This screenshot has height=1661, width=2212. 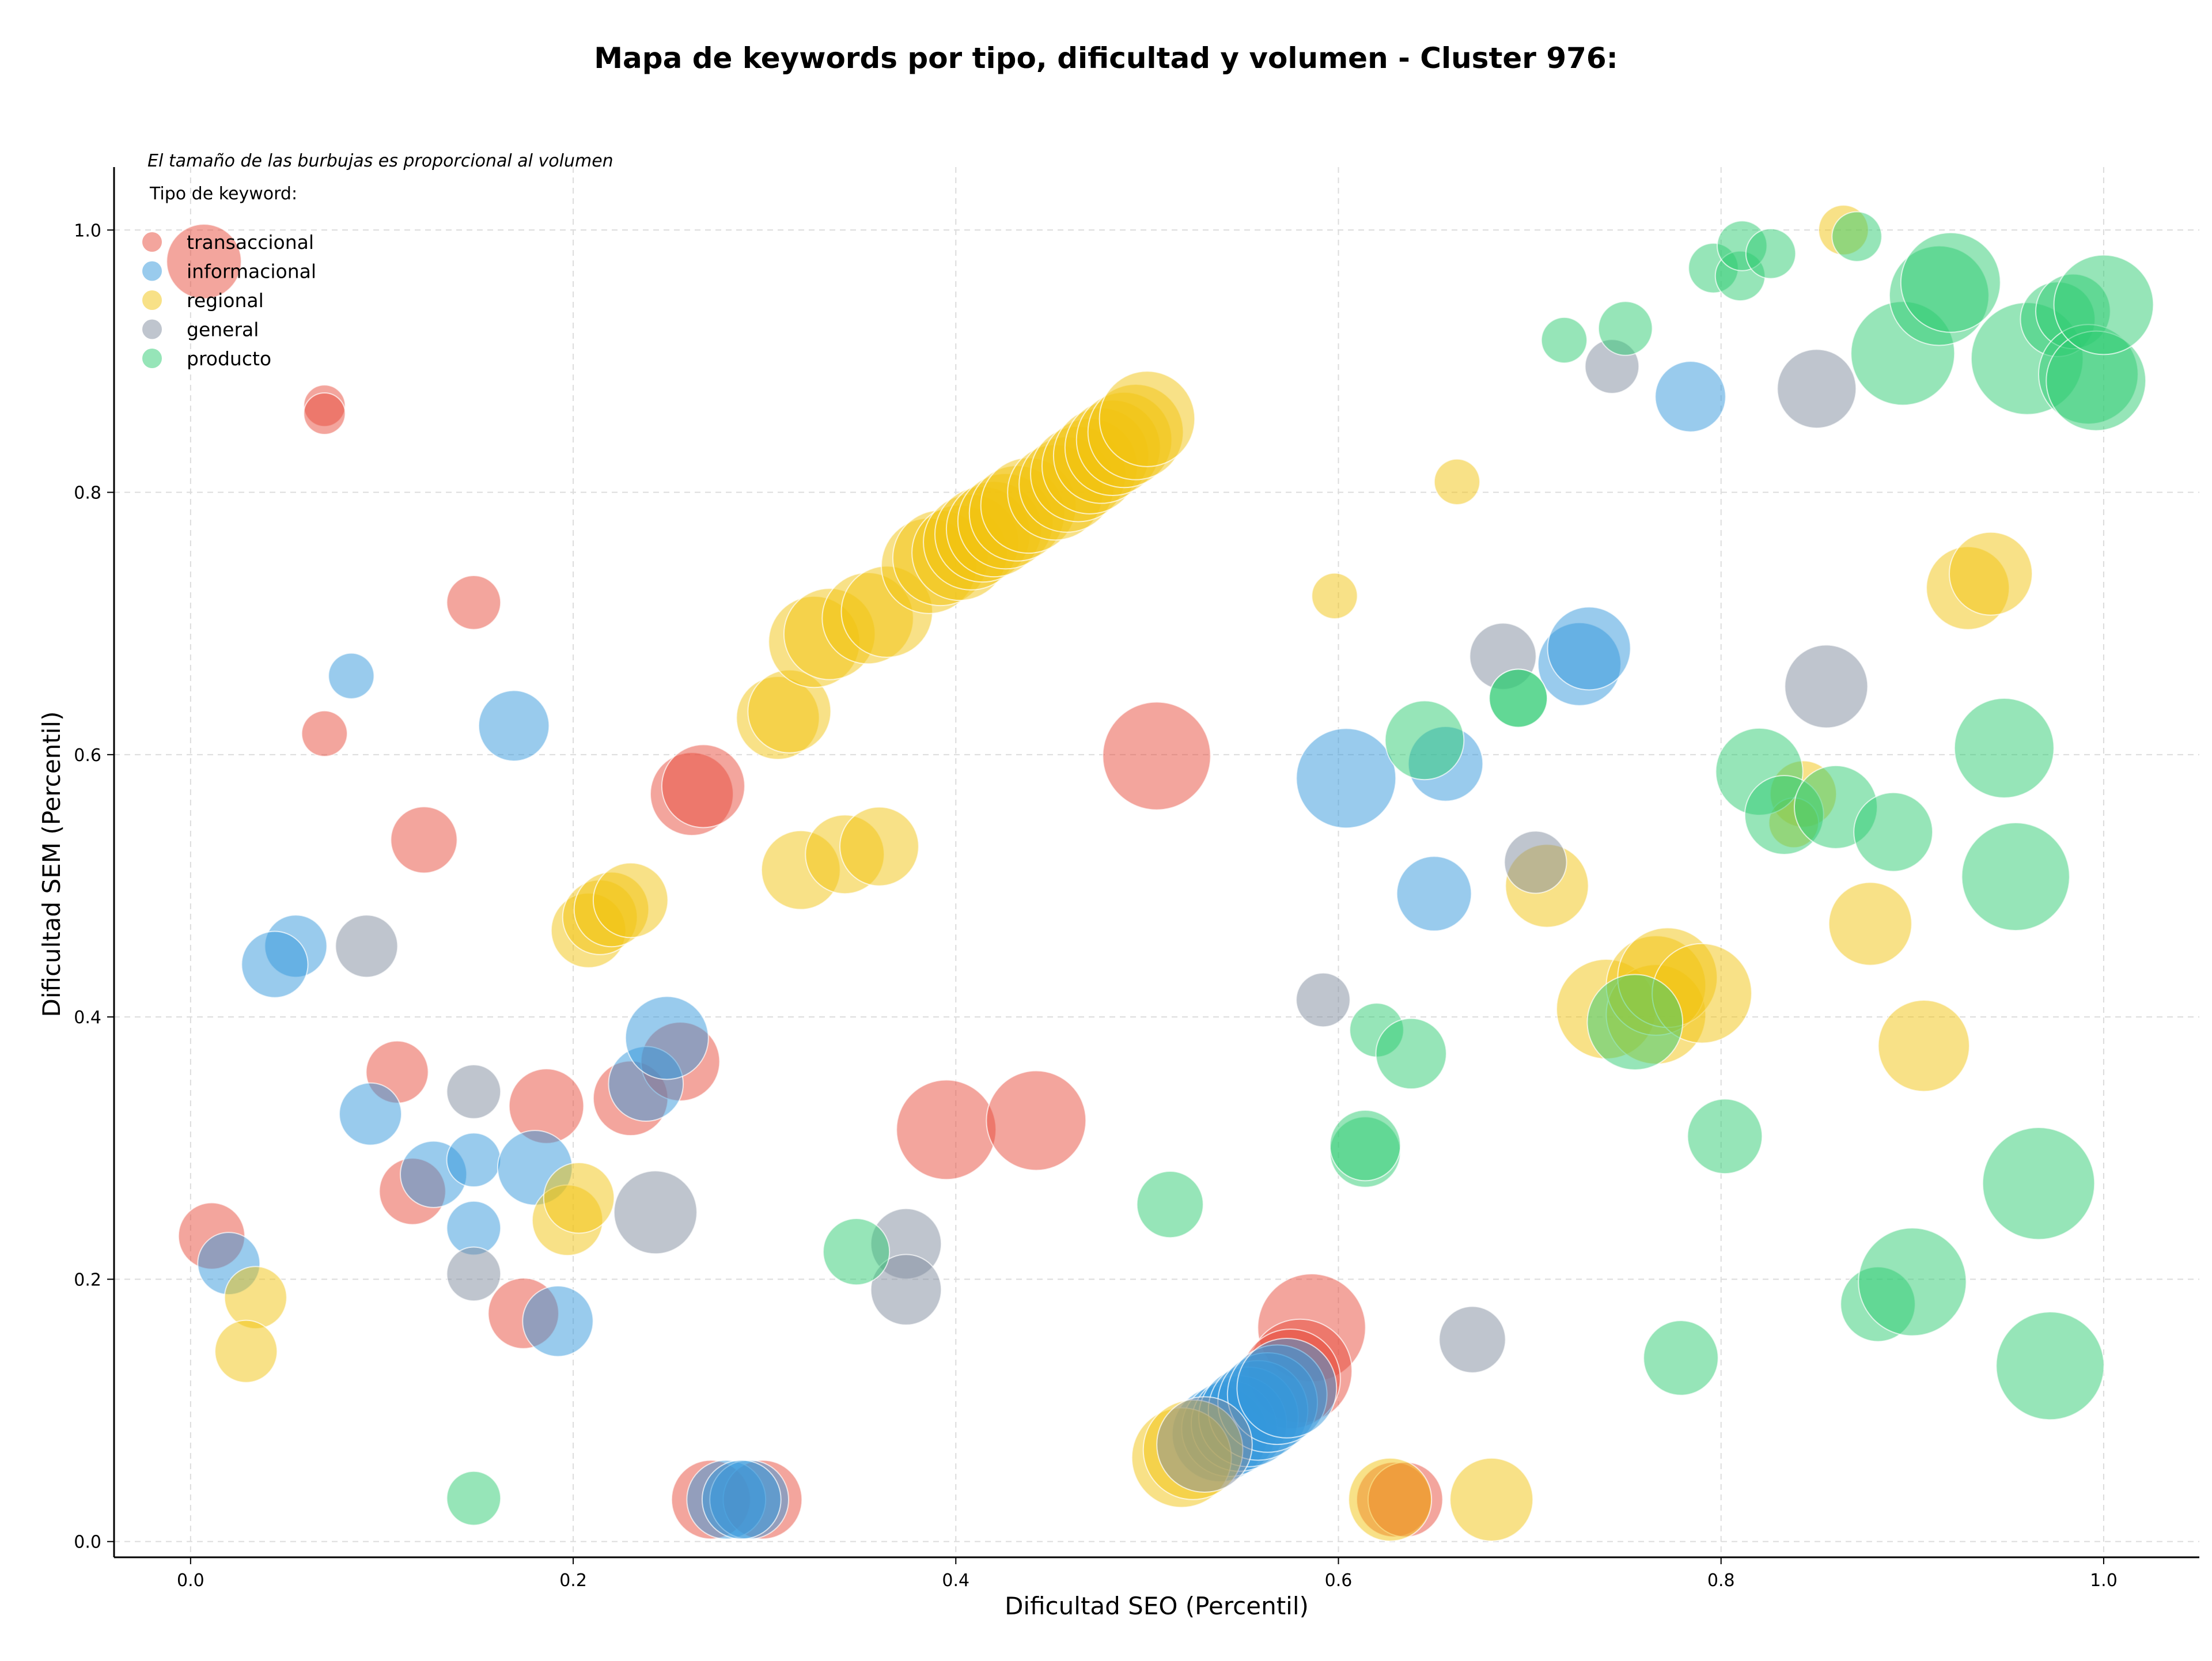 I want to click on legend-item-informacional: informacional, so click(x=229, y=271).